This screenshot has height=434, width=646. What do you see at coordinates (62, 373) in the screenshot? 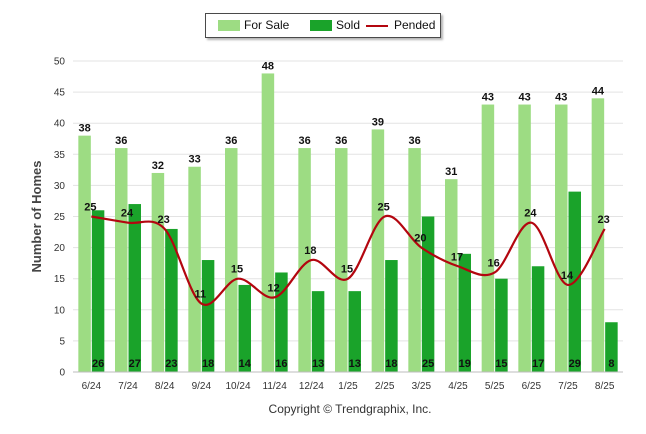
I see `y-tick-label: 0` at bounding box center [62, 373].